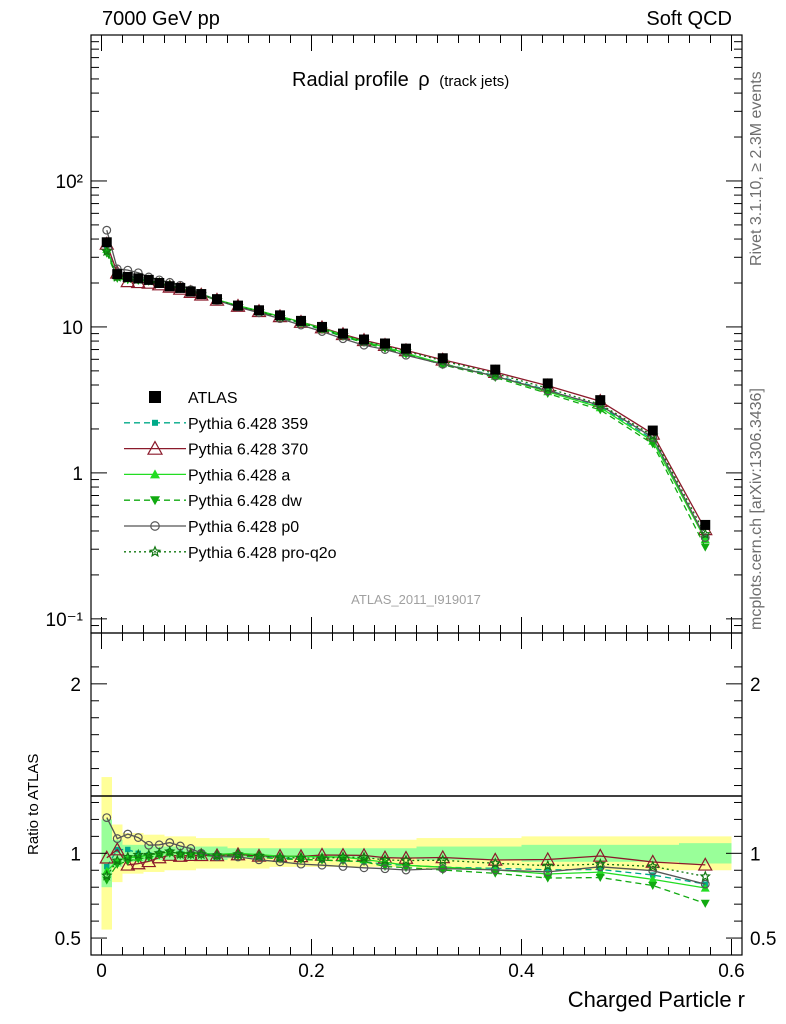 The width and height of the screenshot is (786, 1024). I want to click on ratio-series, so click(406, 860).